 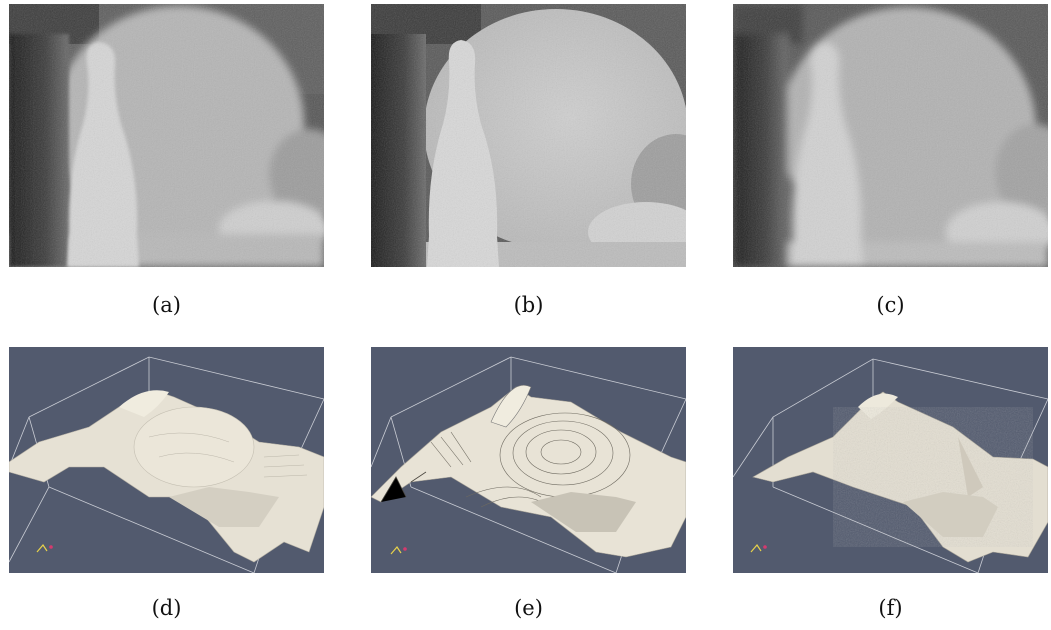 What do you see at coordinates (166, 135) in the screenshot?
I see `depth-map-a` at bounding box center [166, 135].